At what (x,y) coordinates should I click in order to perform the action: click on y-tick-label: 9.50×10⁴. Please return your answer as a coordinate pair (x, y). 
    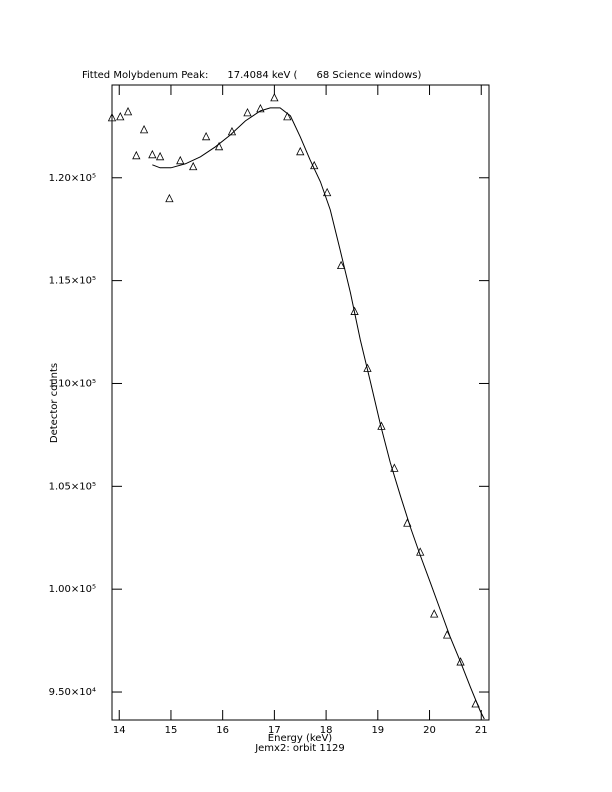
    Looking at the image, I should click on (72, 692).